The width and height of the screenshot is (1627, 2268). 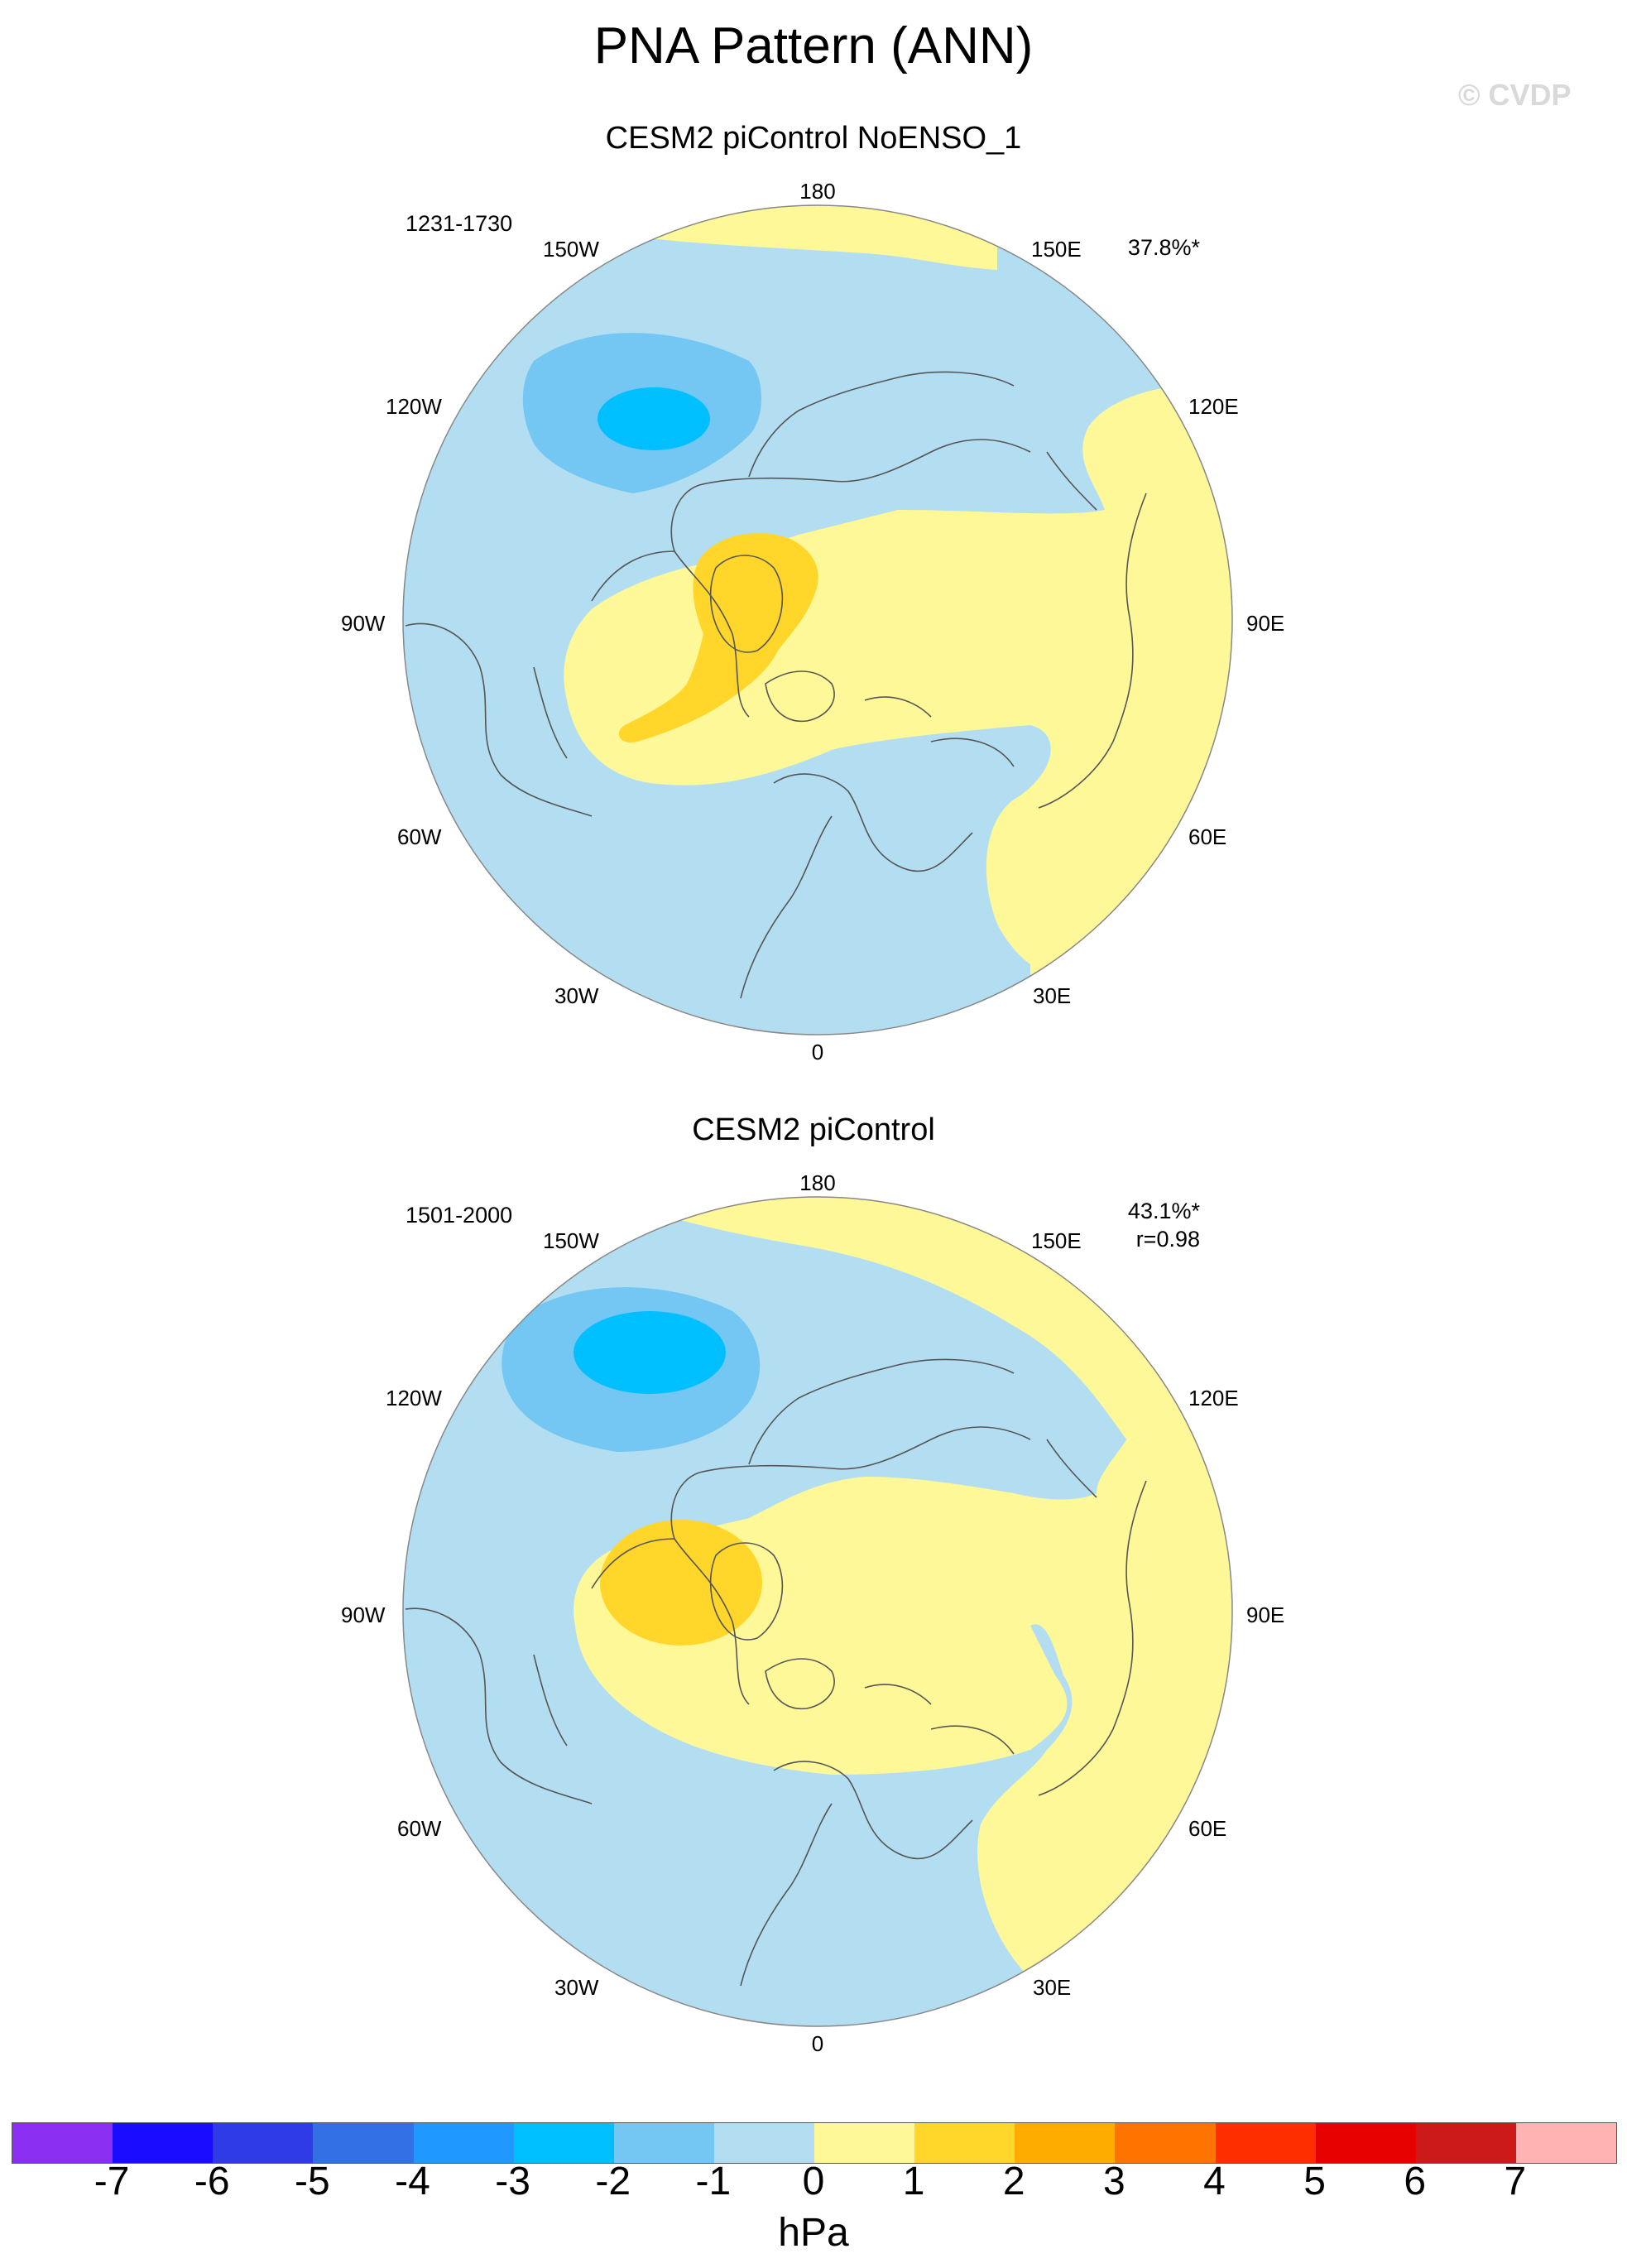 What do you see at coordinates (913, 2181) in the screenshot?
I see `colorbar-tick-label: 1` at bounding box center [913, 2181].